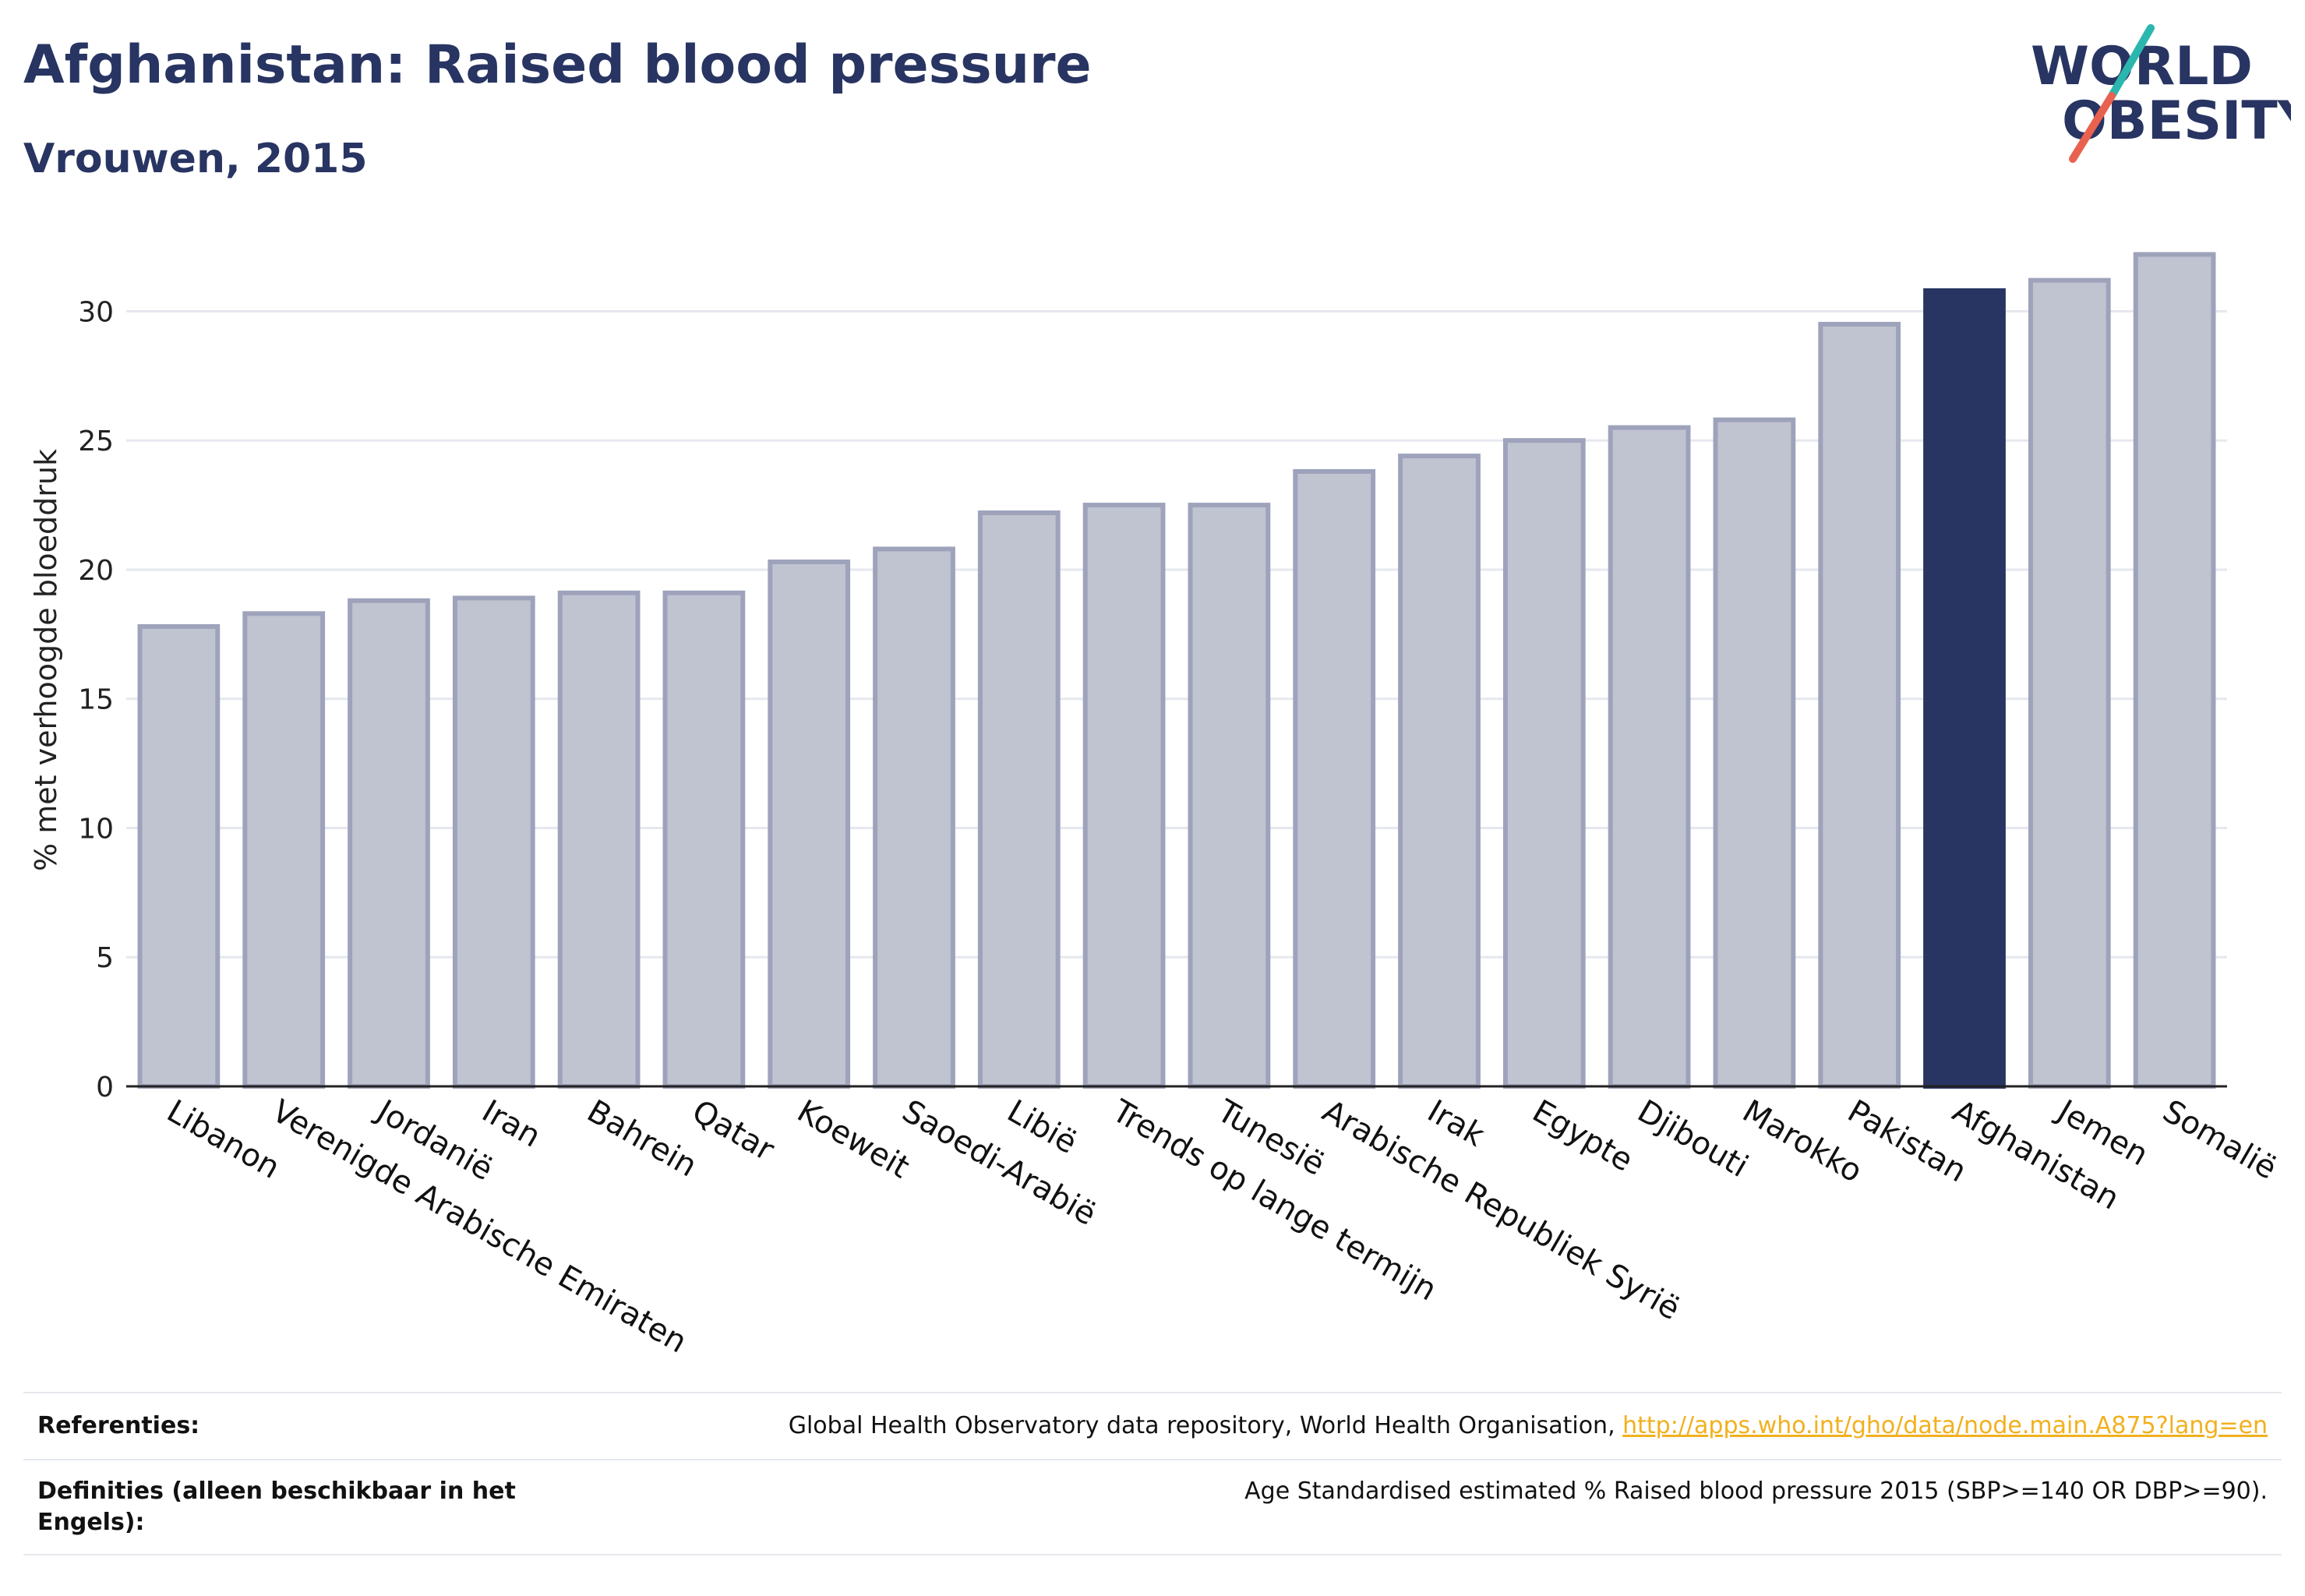 This screenshot has height=1596, width=2305. I want to click on x-tick-label: Marokko, so click(1802, 1141).